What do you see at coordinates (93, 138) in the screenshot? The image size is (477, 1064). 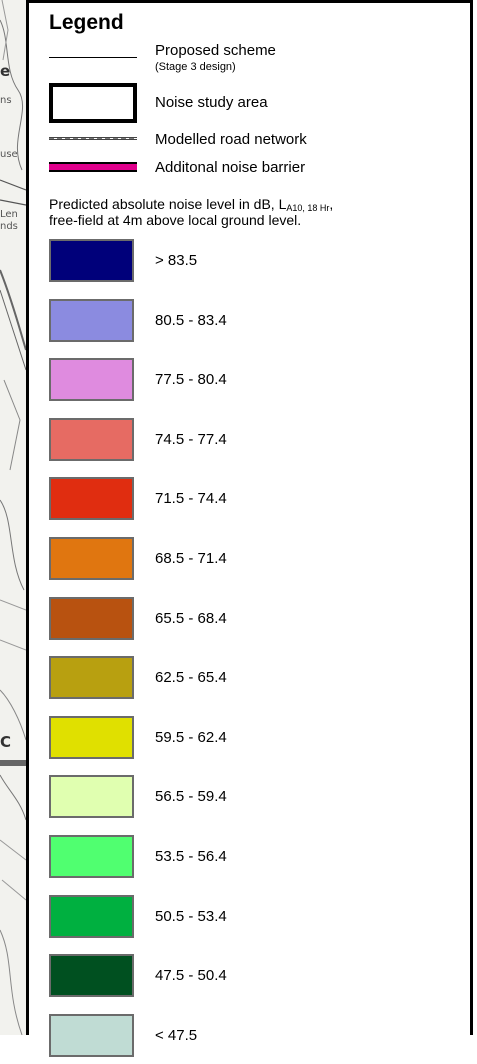 I see `road-network-line-symbol` at bounding box center [93, 138].